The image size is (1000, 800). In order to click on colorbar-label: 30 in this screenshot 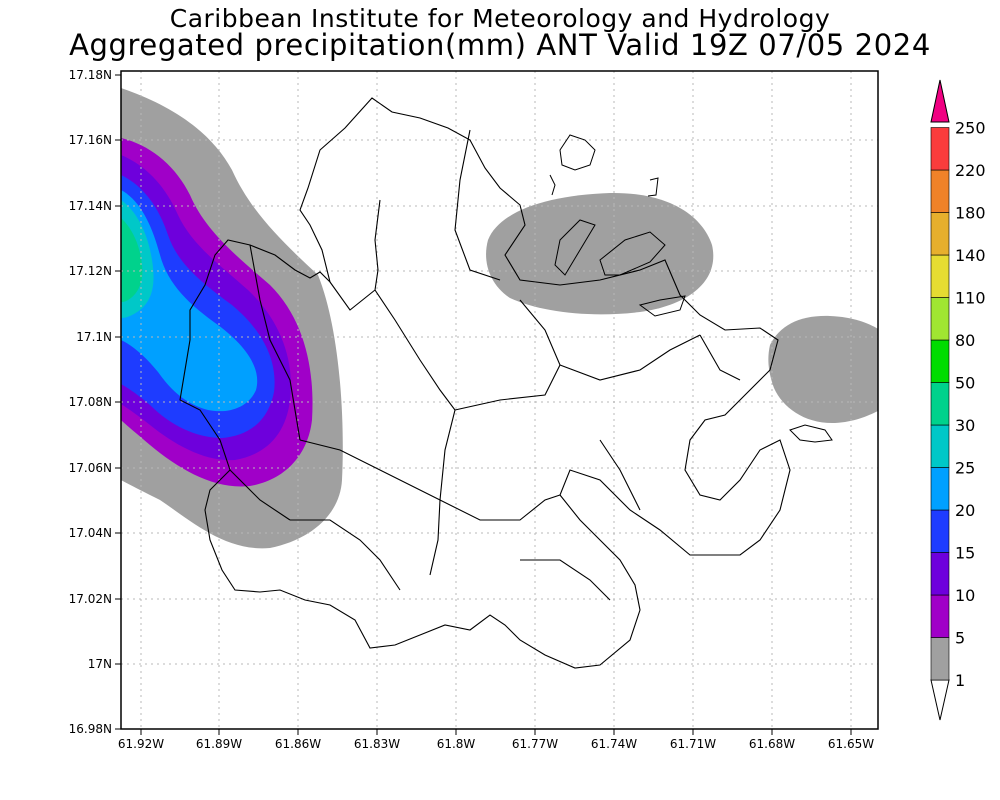, I will do `click(965, 425)`.